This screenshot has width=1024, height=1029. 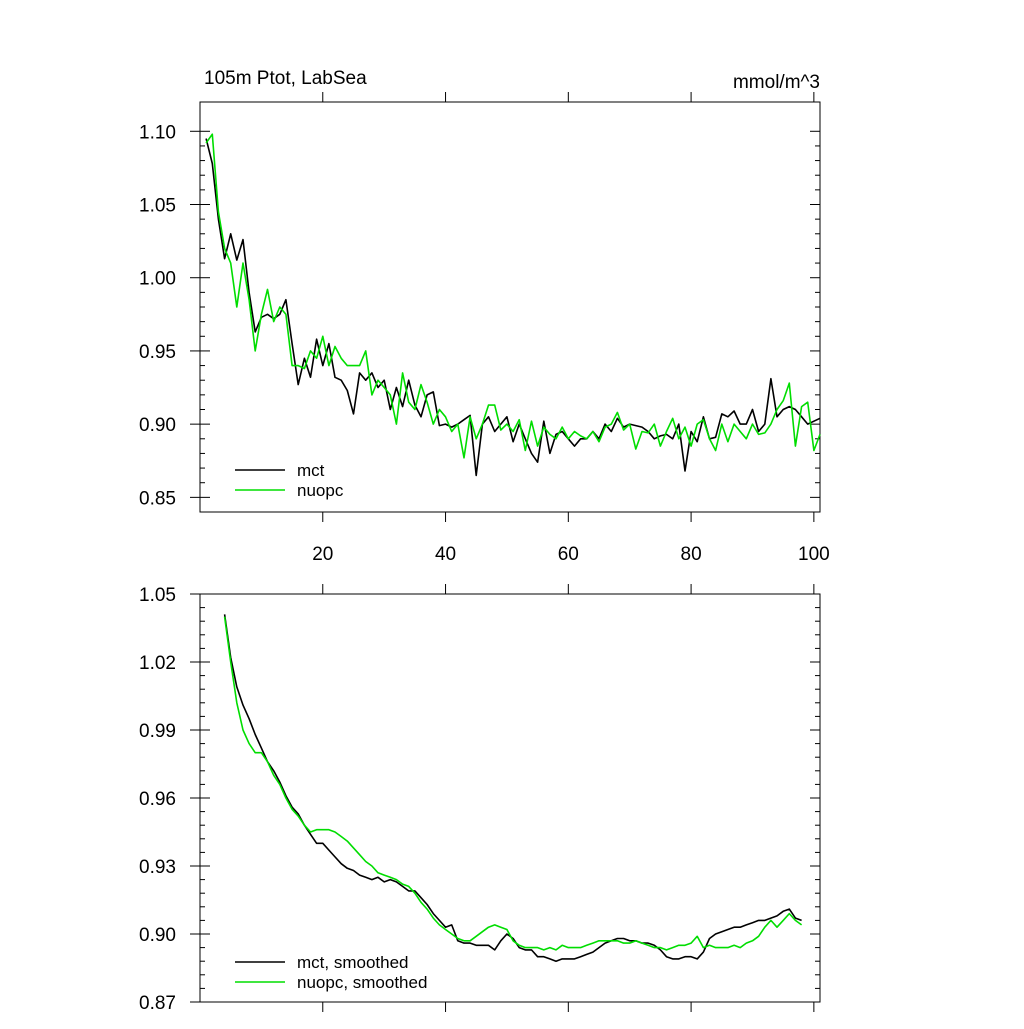 I want to click on x-tick-label: 100, so click(x=814, y=554).